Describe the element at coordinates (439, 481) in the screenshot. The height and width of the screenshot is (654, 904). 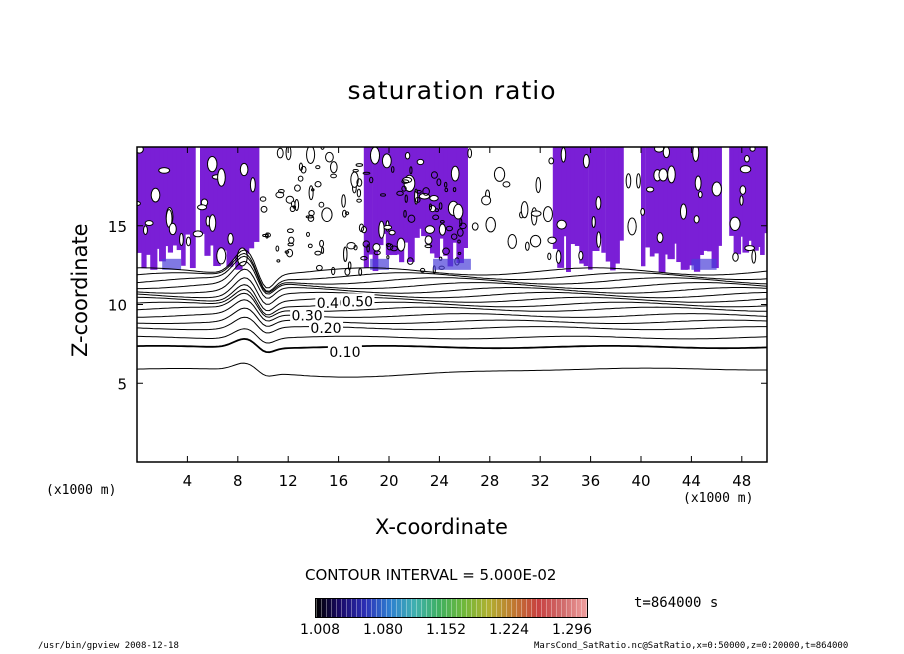
I see `x-tick-label: 24` at that location.